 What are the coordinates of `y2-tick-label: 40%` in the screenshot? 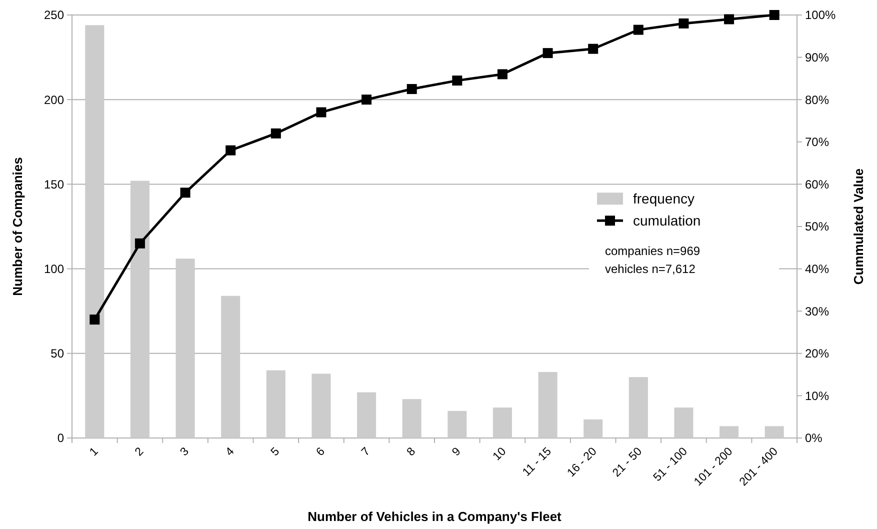 It's located at (817, 269).